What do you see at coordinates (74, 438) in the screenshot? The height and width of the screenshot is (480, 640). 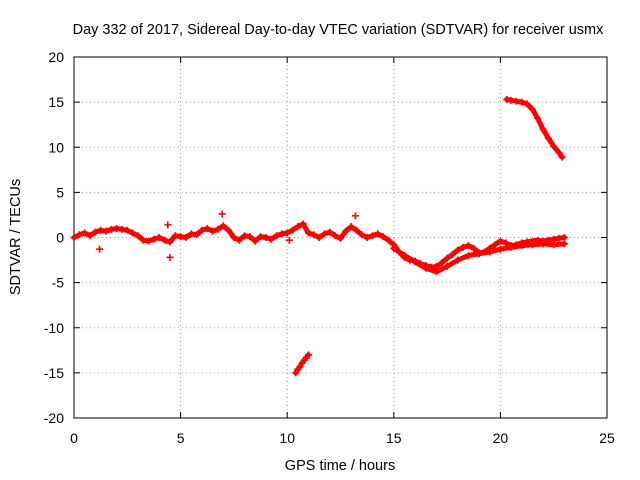 I see `x-tick-label: 0` at bounding box center [74, 438].